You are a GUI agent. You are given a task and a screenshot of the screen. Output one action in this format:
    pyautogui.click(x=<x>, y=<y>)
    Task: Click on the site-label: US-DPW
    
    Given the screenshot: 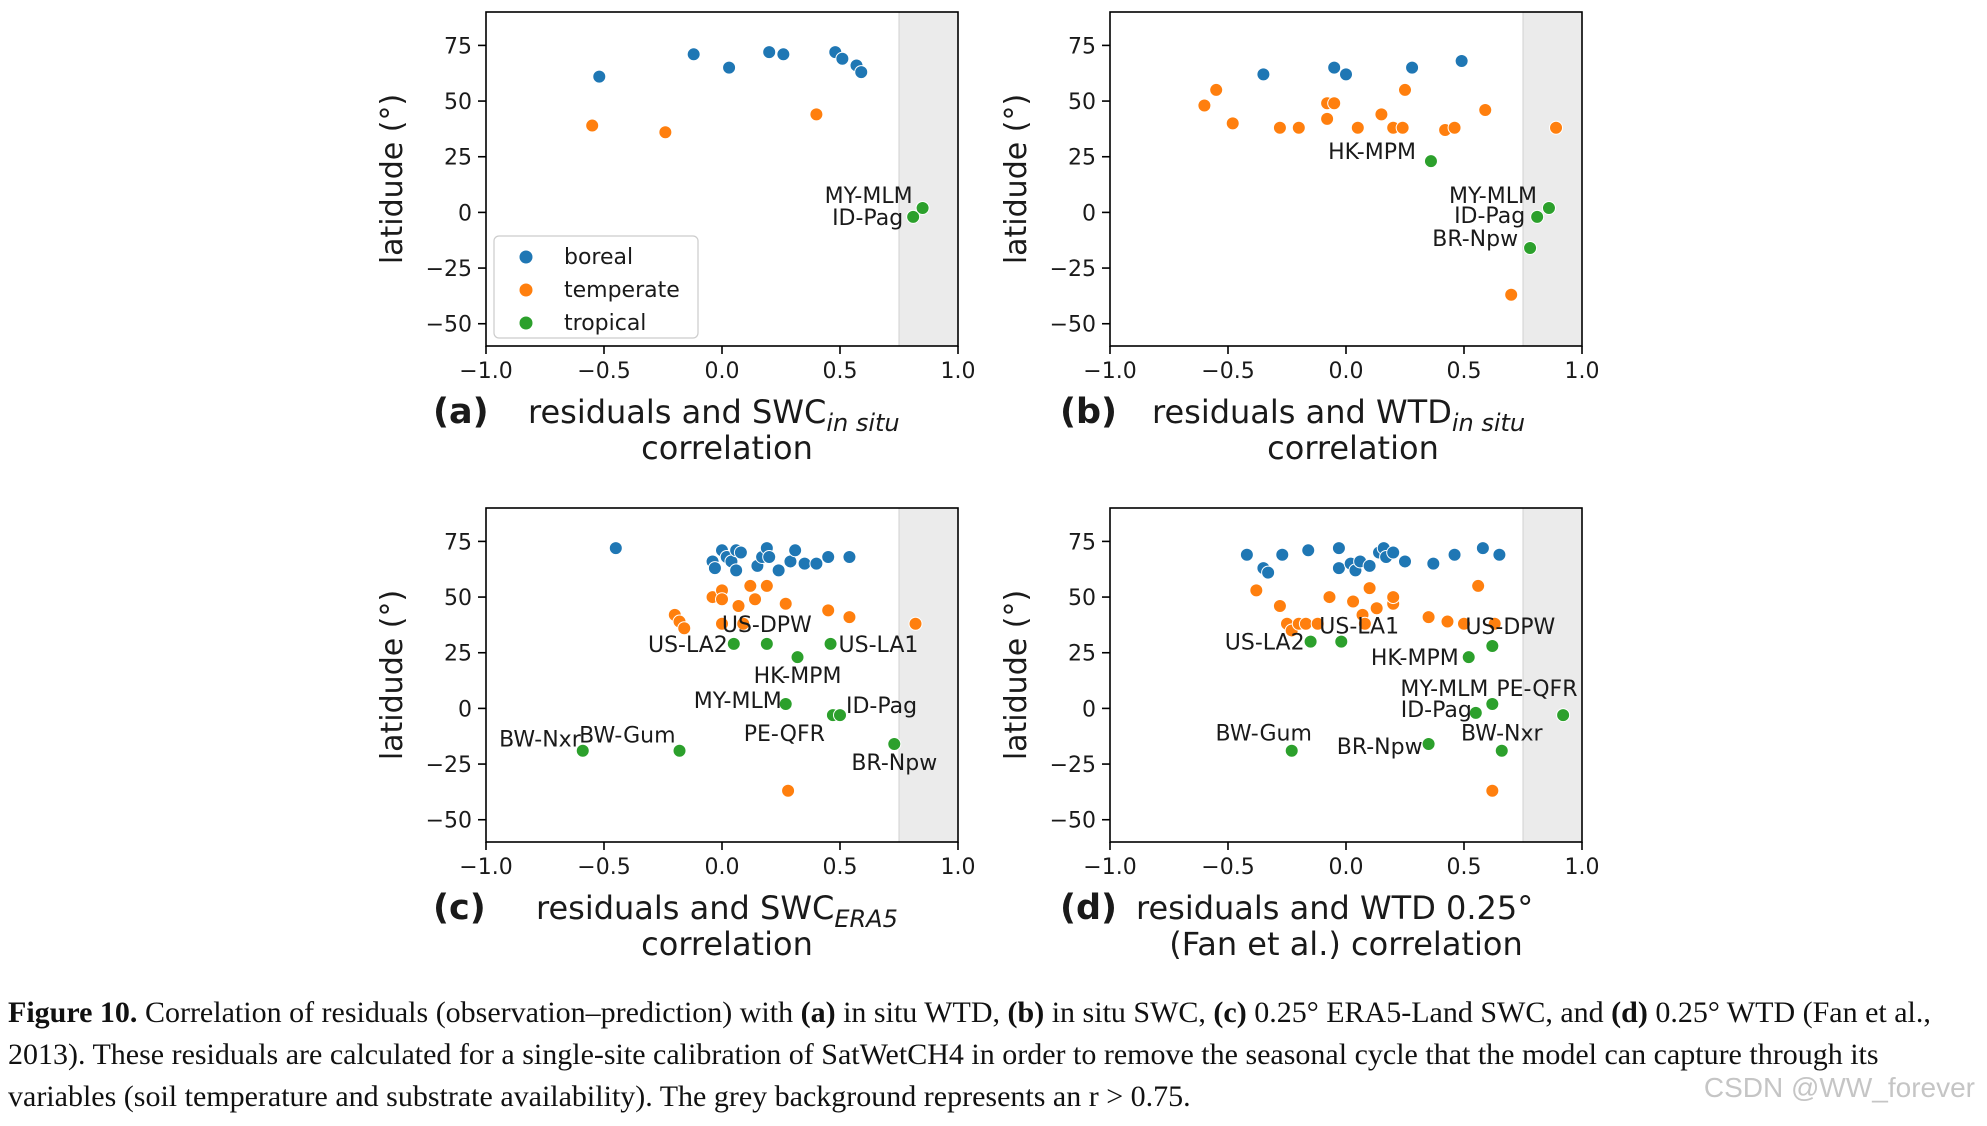 What is the action you would take?
    pyautogui.click(x=1510, y=627)
    